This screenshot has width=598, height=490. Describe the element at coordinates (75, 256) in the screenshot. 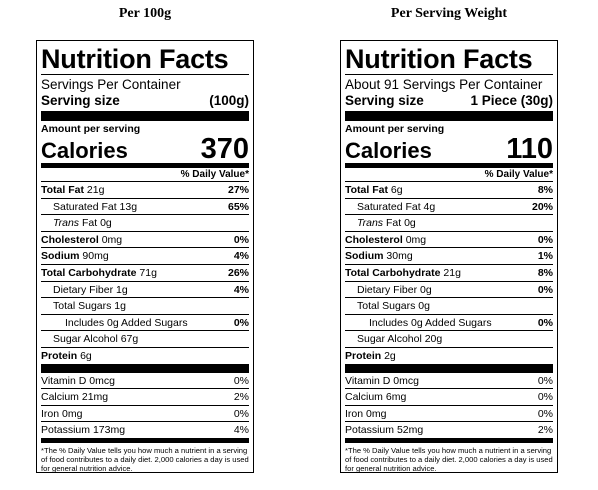

I see `nutrient: Sodium 90mg` at that location.